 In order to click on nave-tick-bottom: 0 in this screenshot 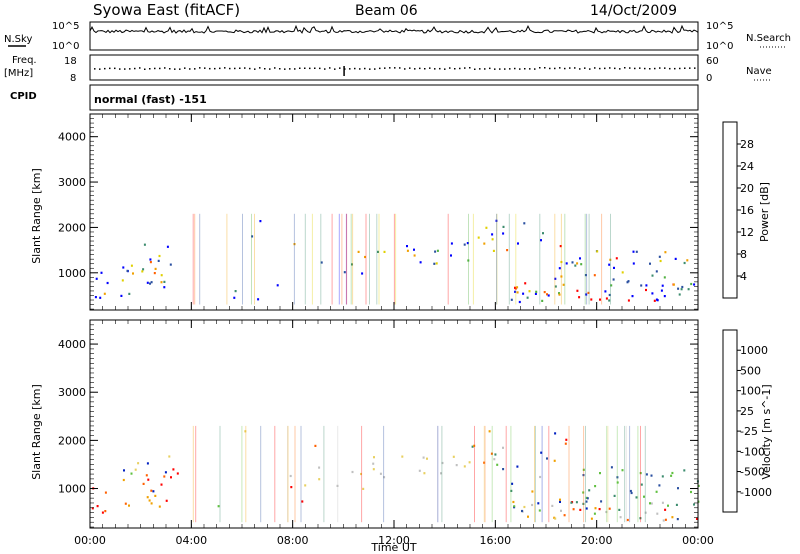, I will do `click(709, 78)`.